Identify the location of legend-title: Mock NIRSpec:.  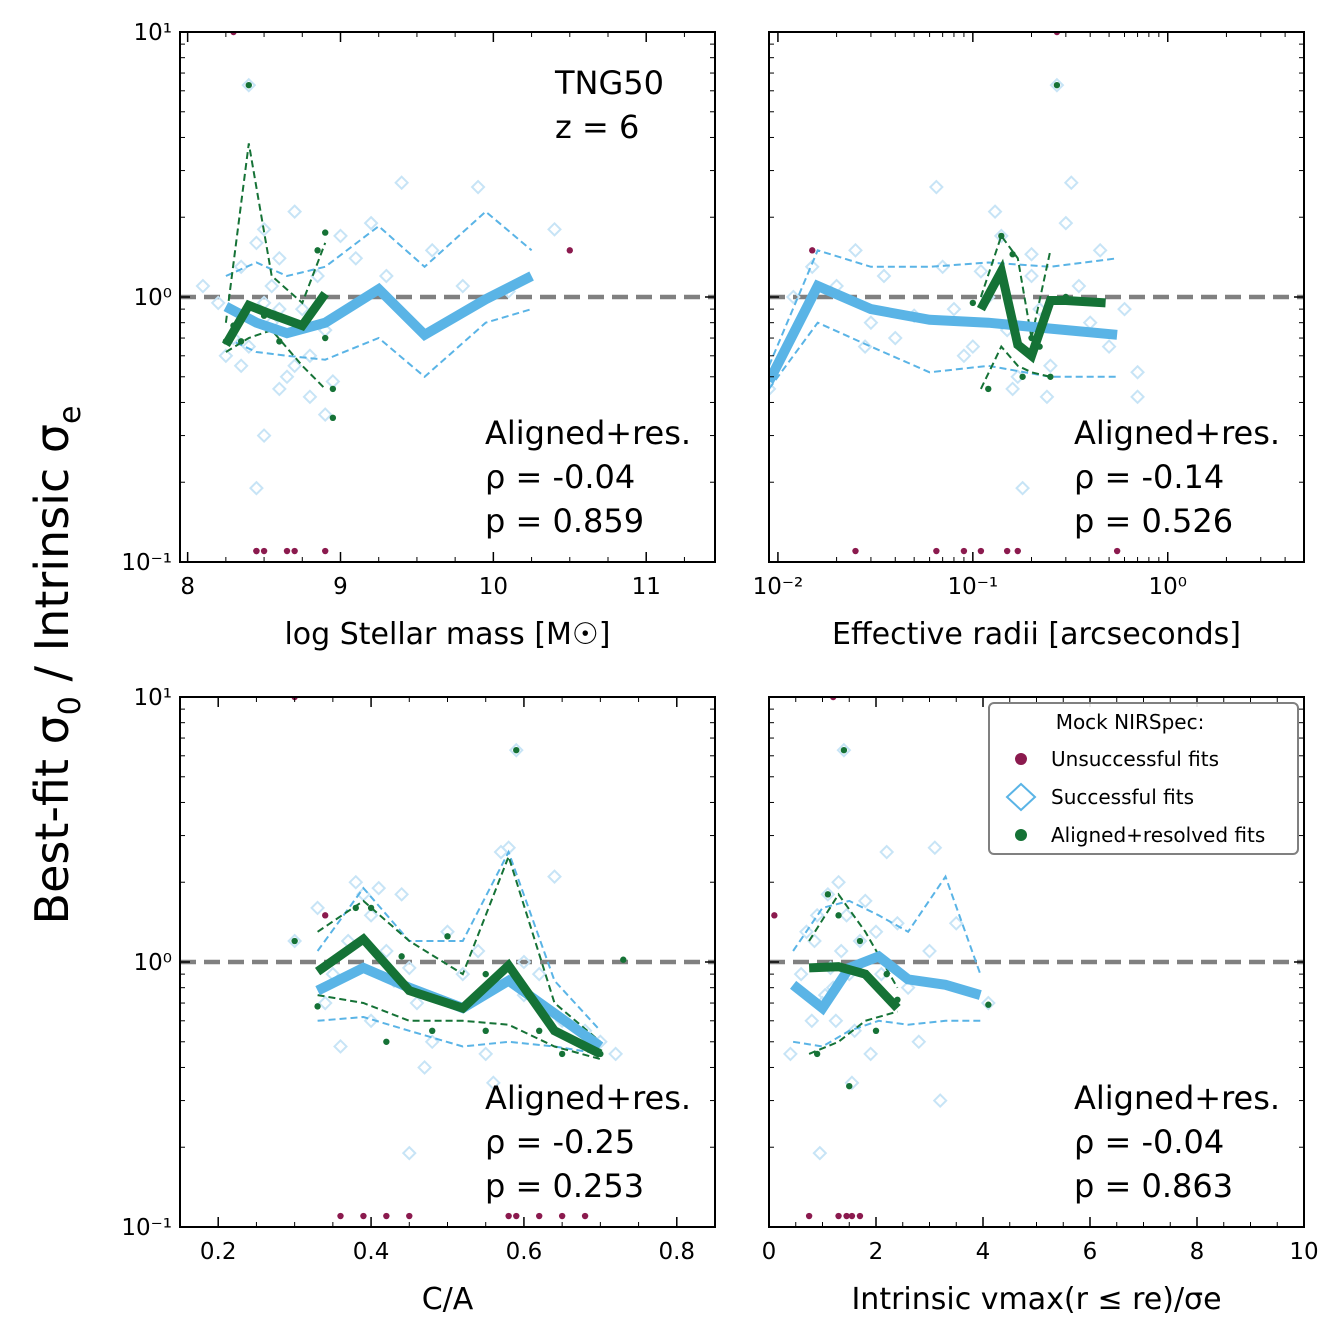
(1130, 722).